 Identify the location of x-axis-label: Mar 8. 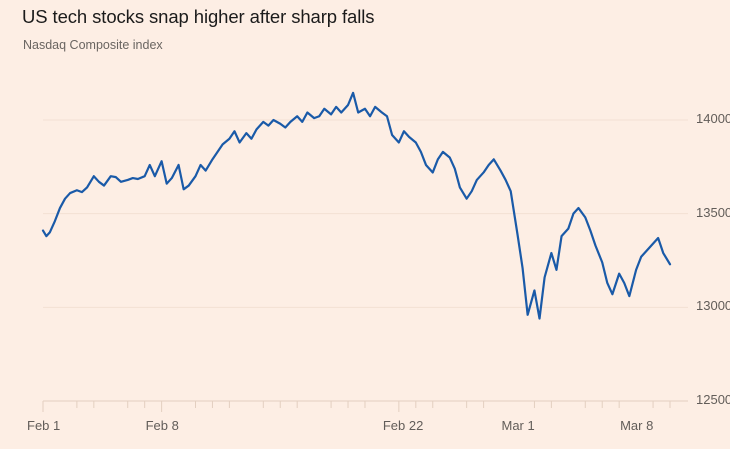
(637, 425).